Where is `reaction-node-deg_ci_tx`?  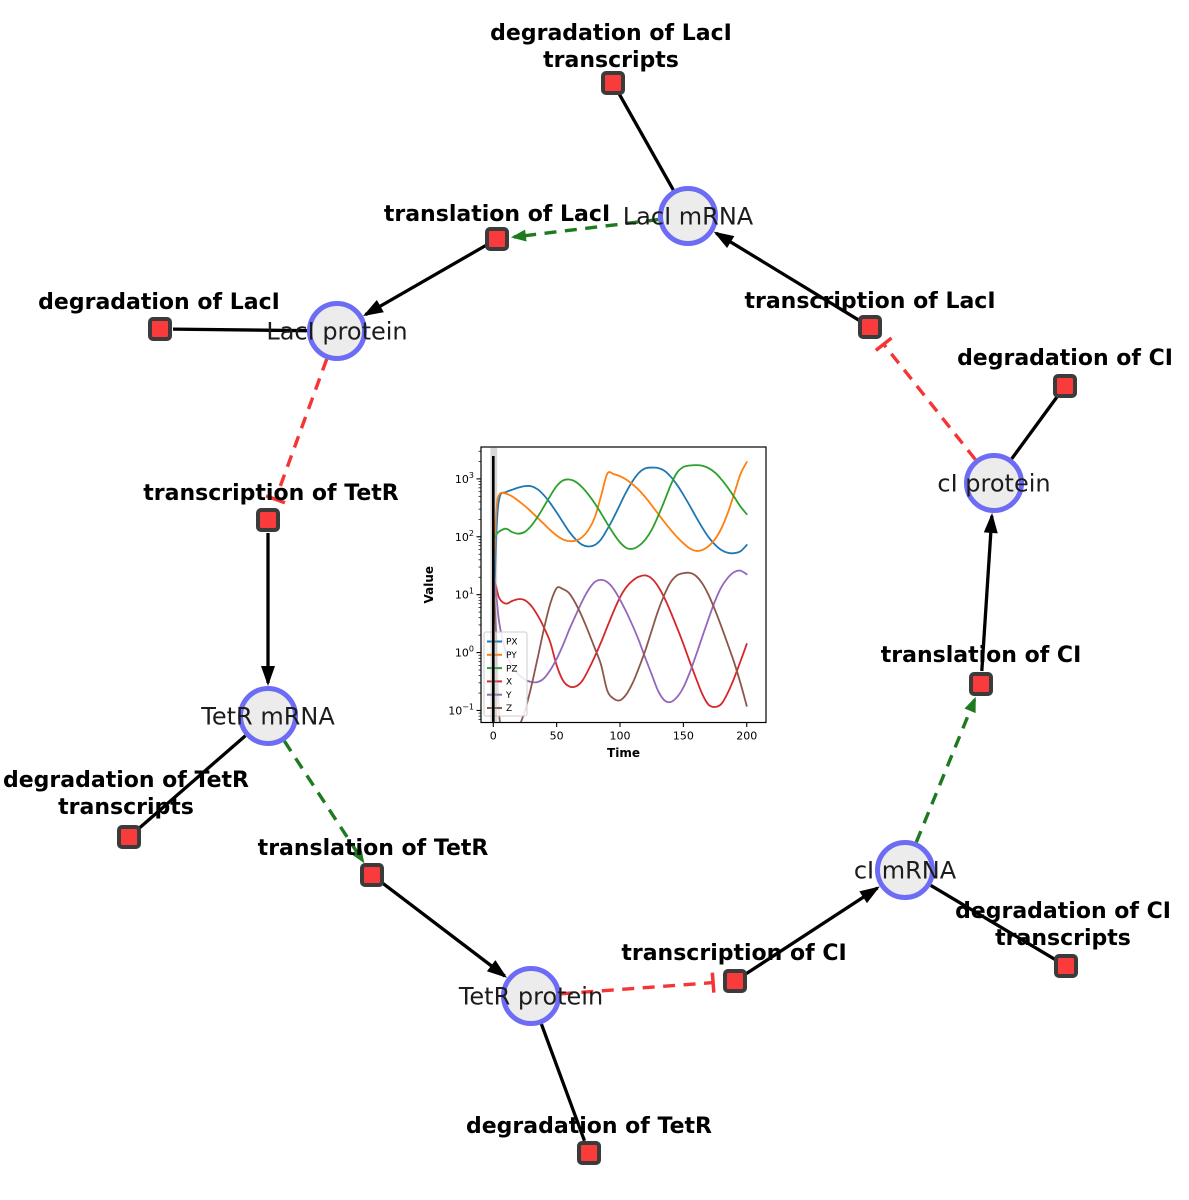
reaction-node-deg_ci_tx is located at coordinates (1066, 966).